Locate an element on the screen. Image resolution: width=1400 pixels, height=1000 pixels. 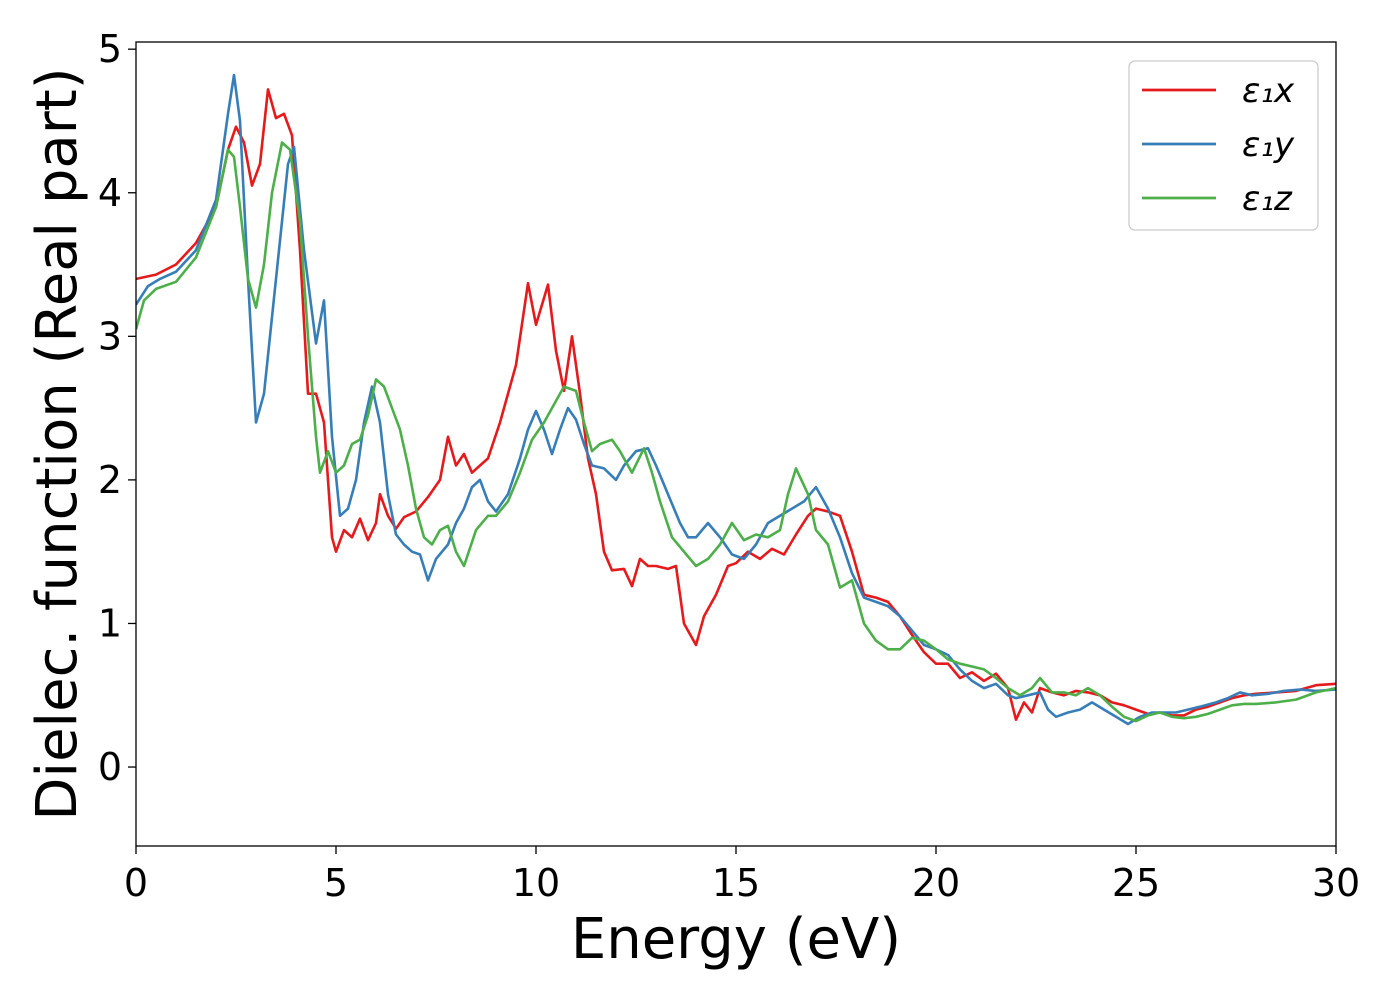
x-axis: 0 5 10 15 20 25 30 is located at coordinates (742, 875).